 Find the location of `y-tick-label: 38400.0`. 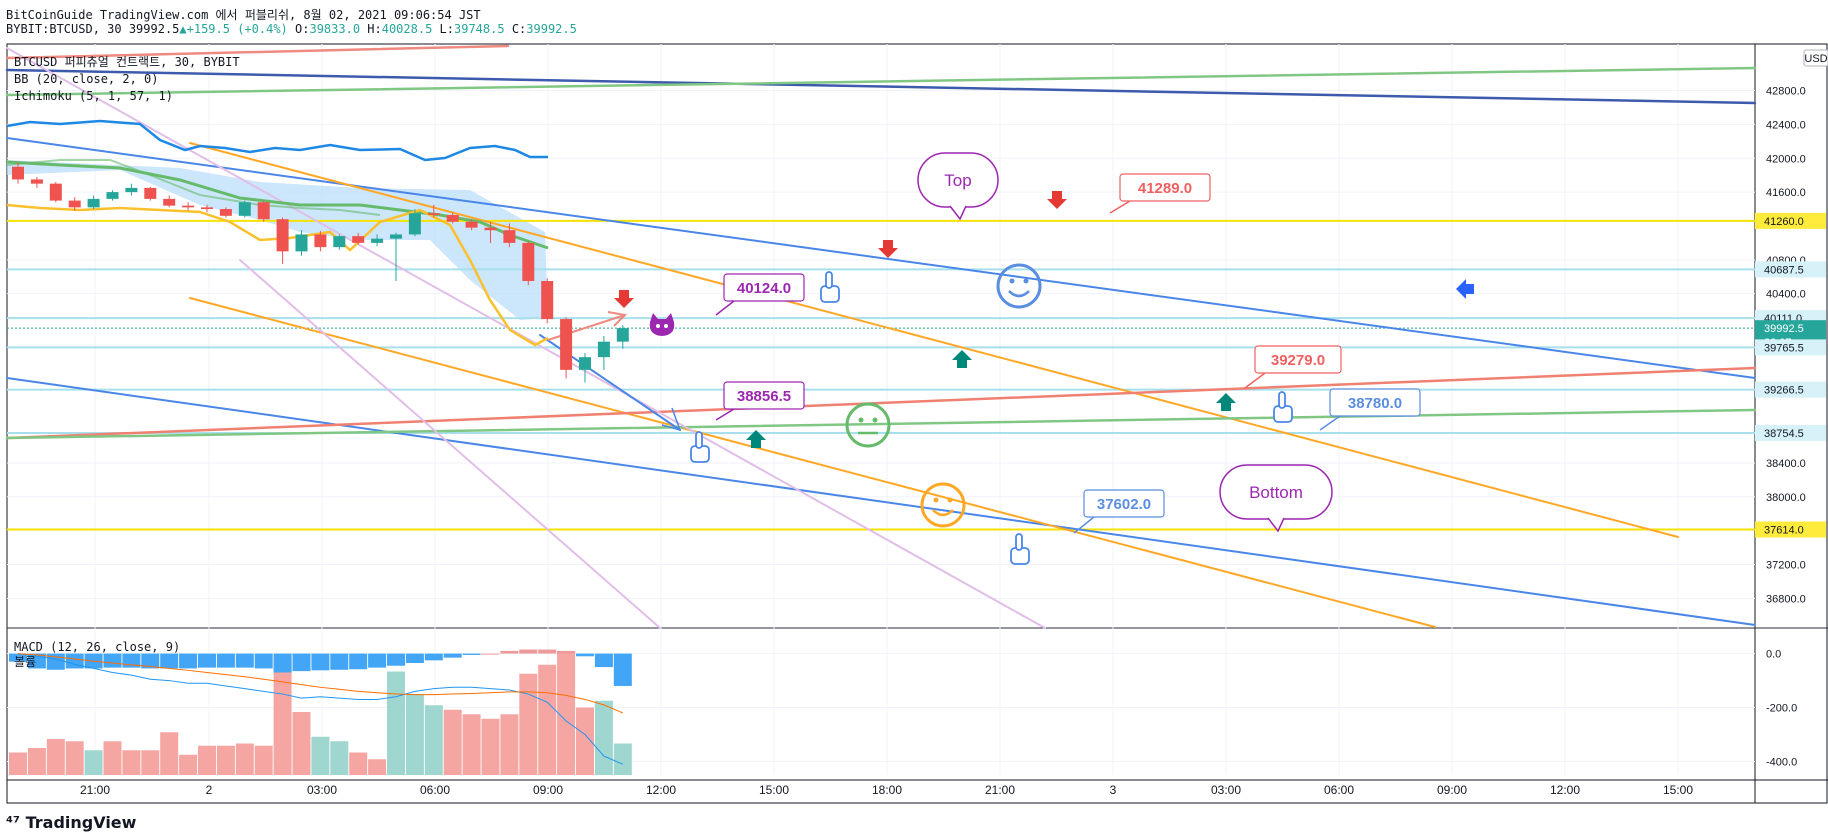

y-tick-label: 38400.0 is located at coordinates (1786, 464).